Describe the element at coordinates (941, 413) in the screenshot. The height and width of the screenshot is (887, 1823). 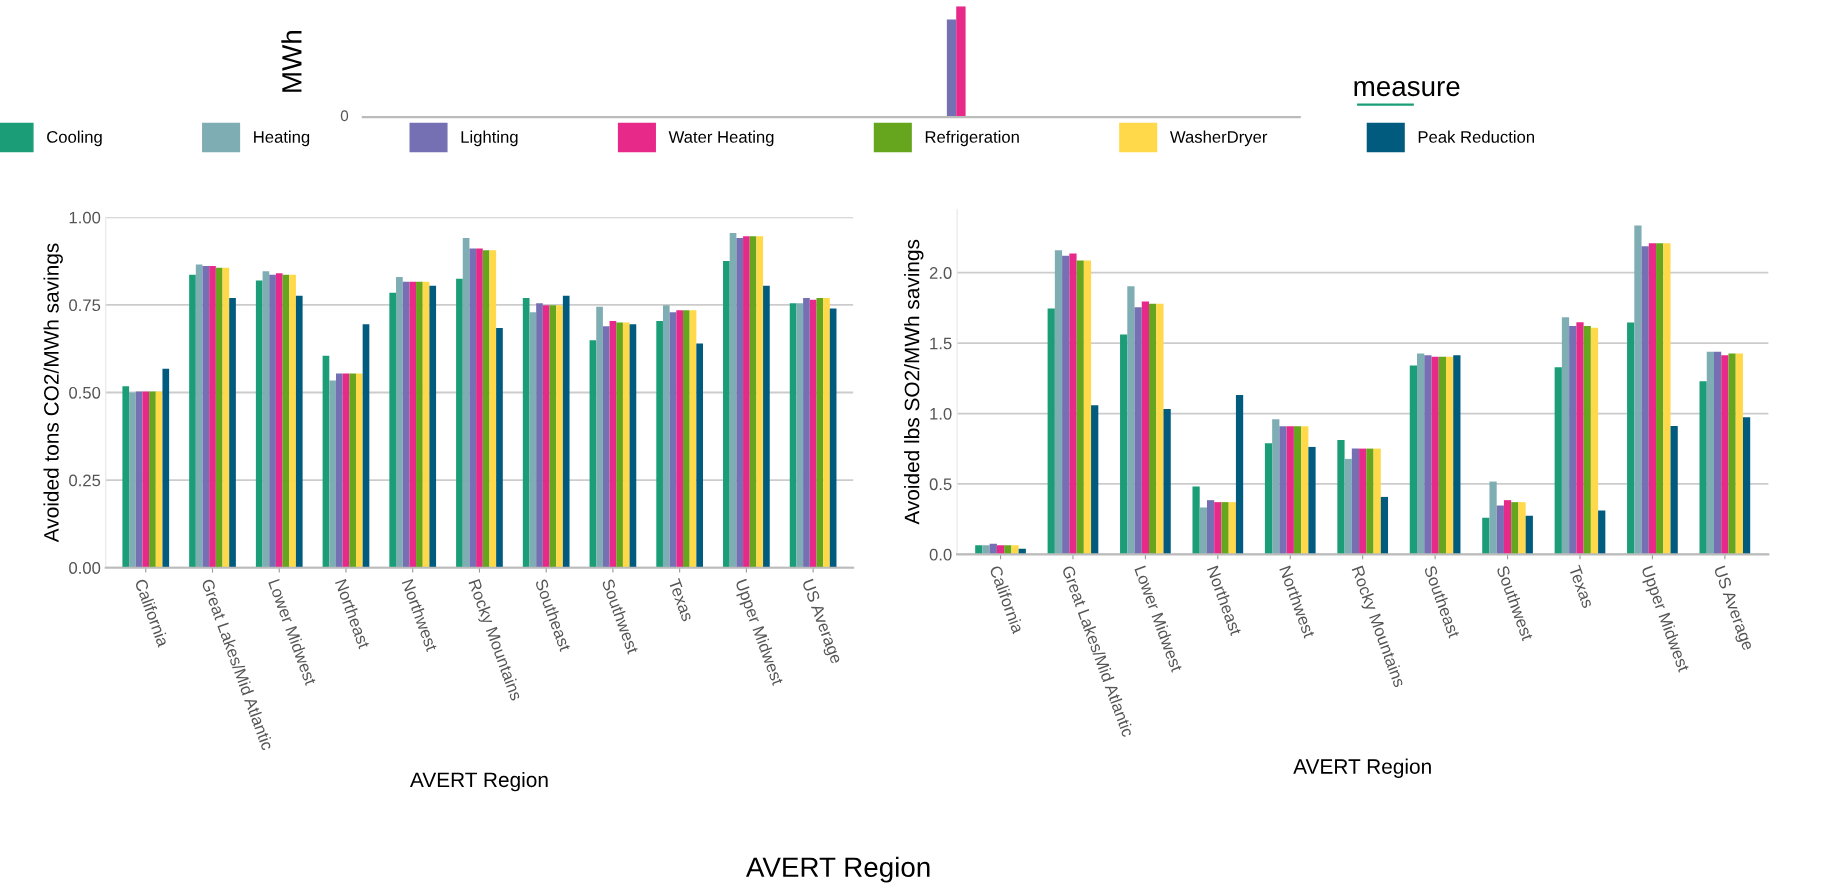
I see `y-tick-label: 1.0` at that location.